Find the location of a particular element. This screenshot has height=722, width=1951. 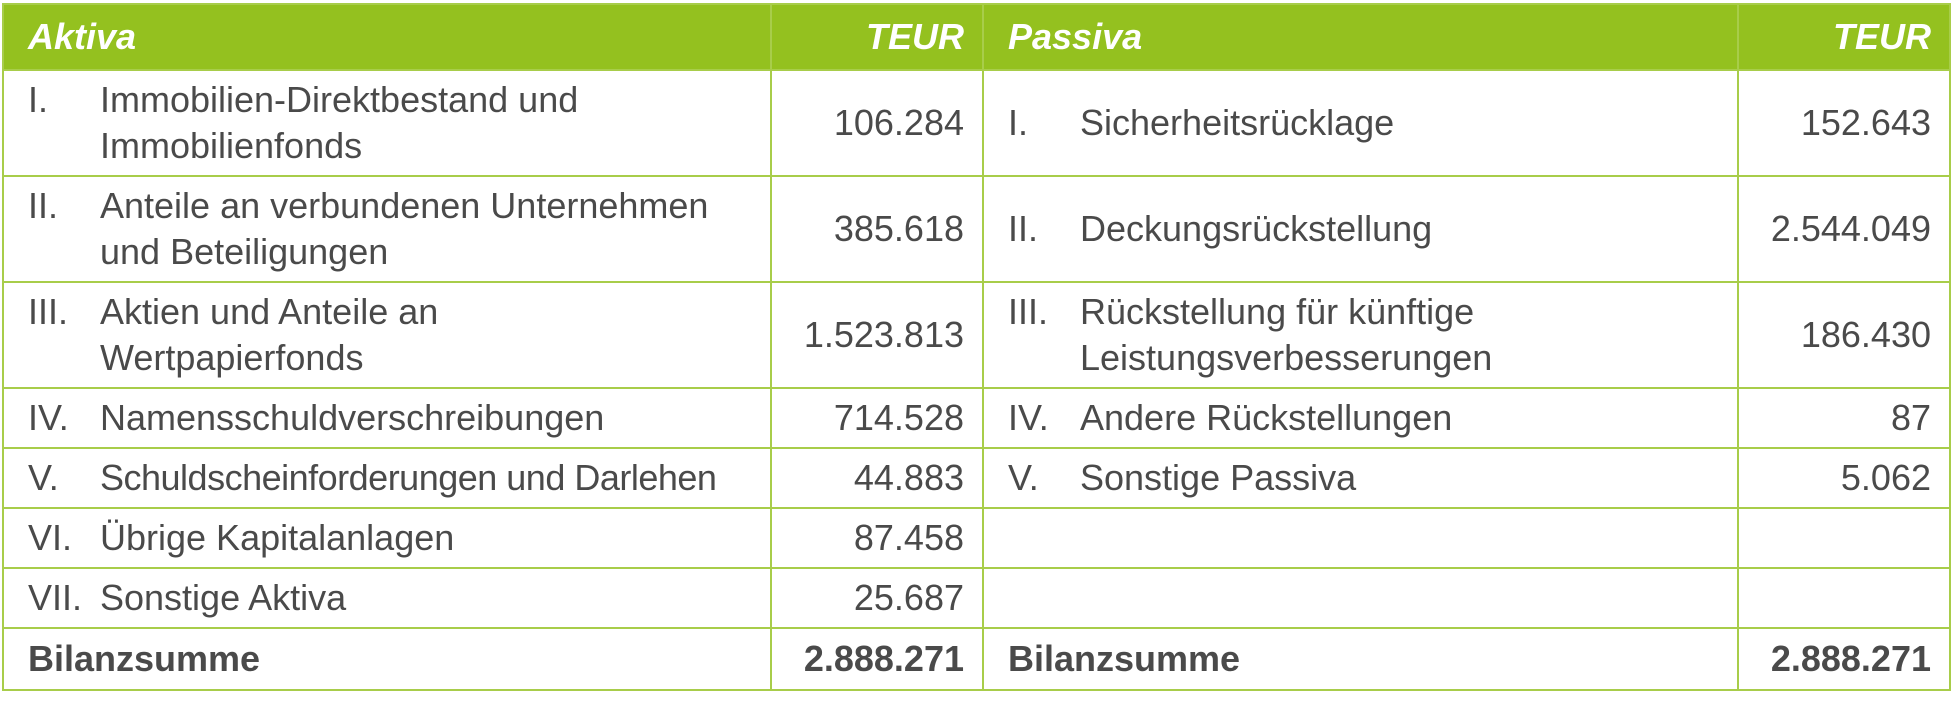

aktiva-item: V. Schuldscheinforderungen und Darlehen is located at coordinates (387, 478).